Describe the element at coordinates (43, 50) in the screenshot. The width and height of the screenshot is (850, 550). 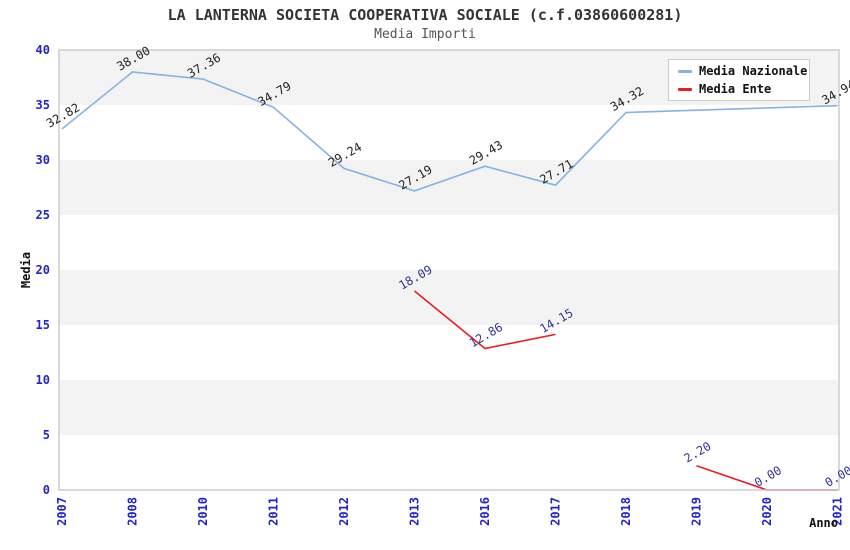
I see `svg-text: 40` at that location.